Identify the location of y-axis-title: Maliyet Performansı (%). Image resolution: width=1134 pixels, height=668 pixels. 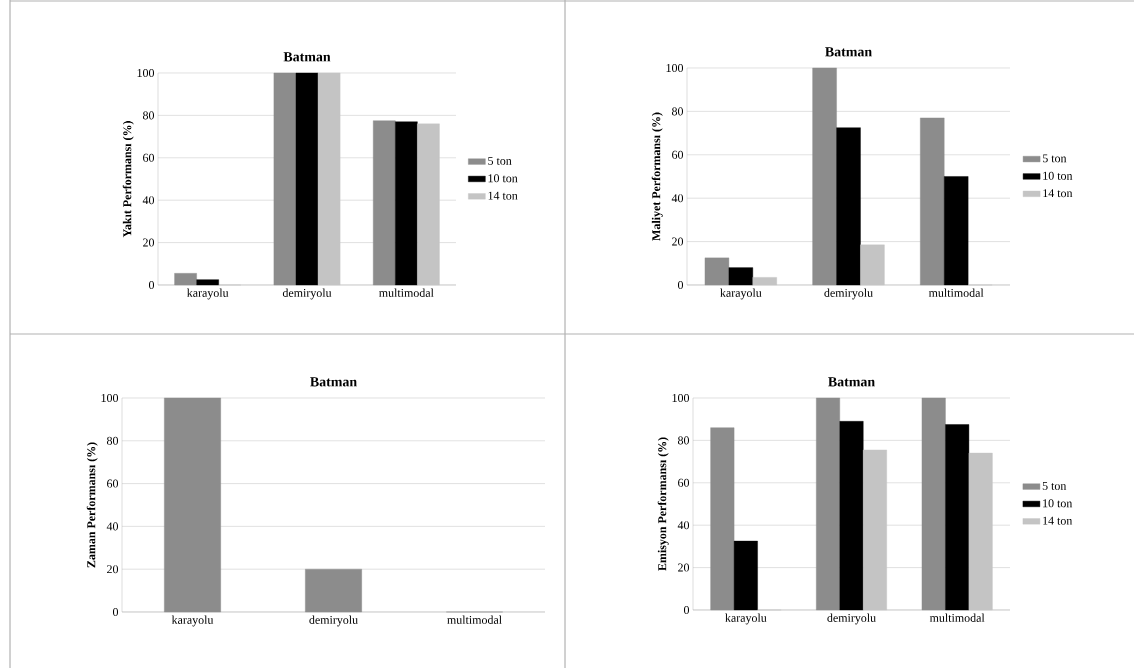
(657, 176).